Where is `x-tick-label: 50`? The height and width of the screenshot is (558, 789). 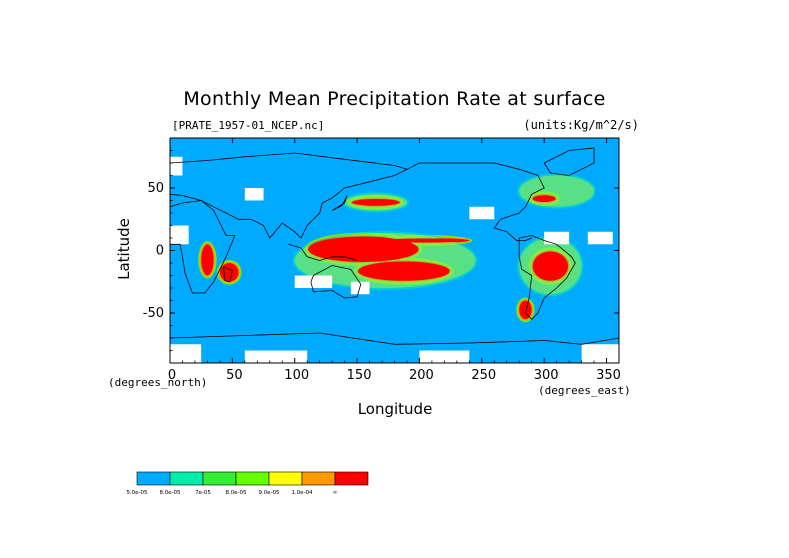 x-tick-label: 50 is located at coordinates (234, 375).